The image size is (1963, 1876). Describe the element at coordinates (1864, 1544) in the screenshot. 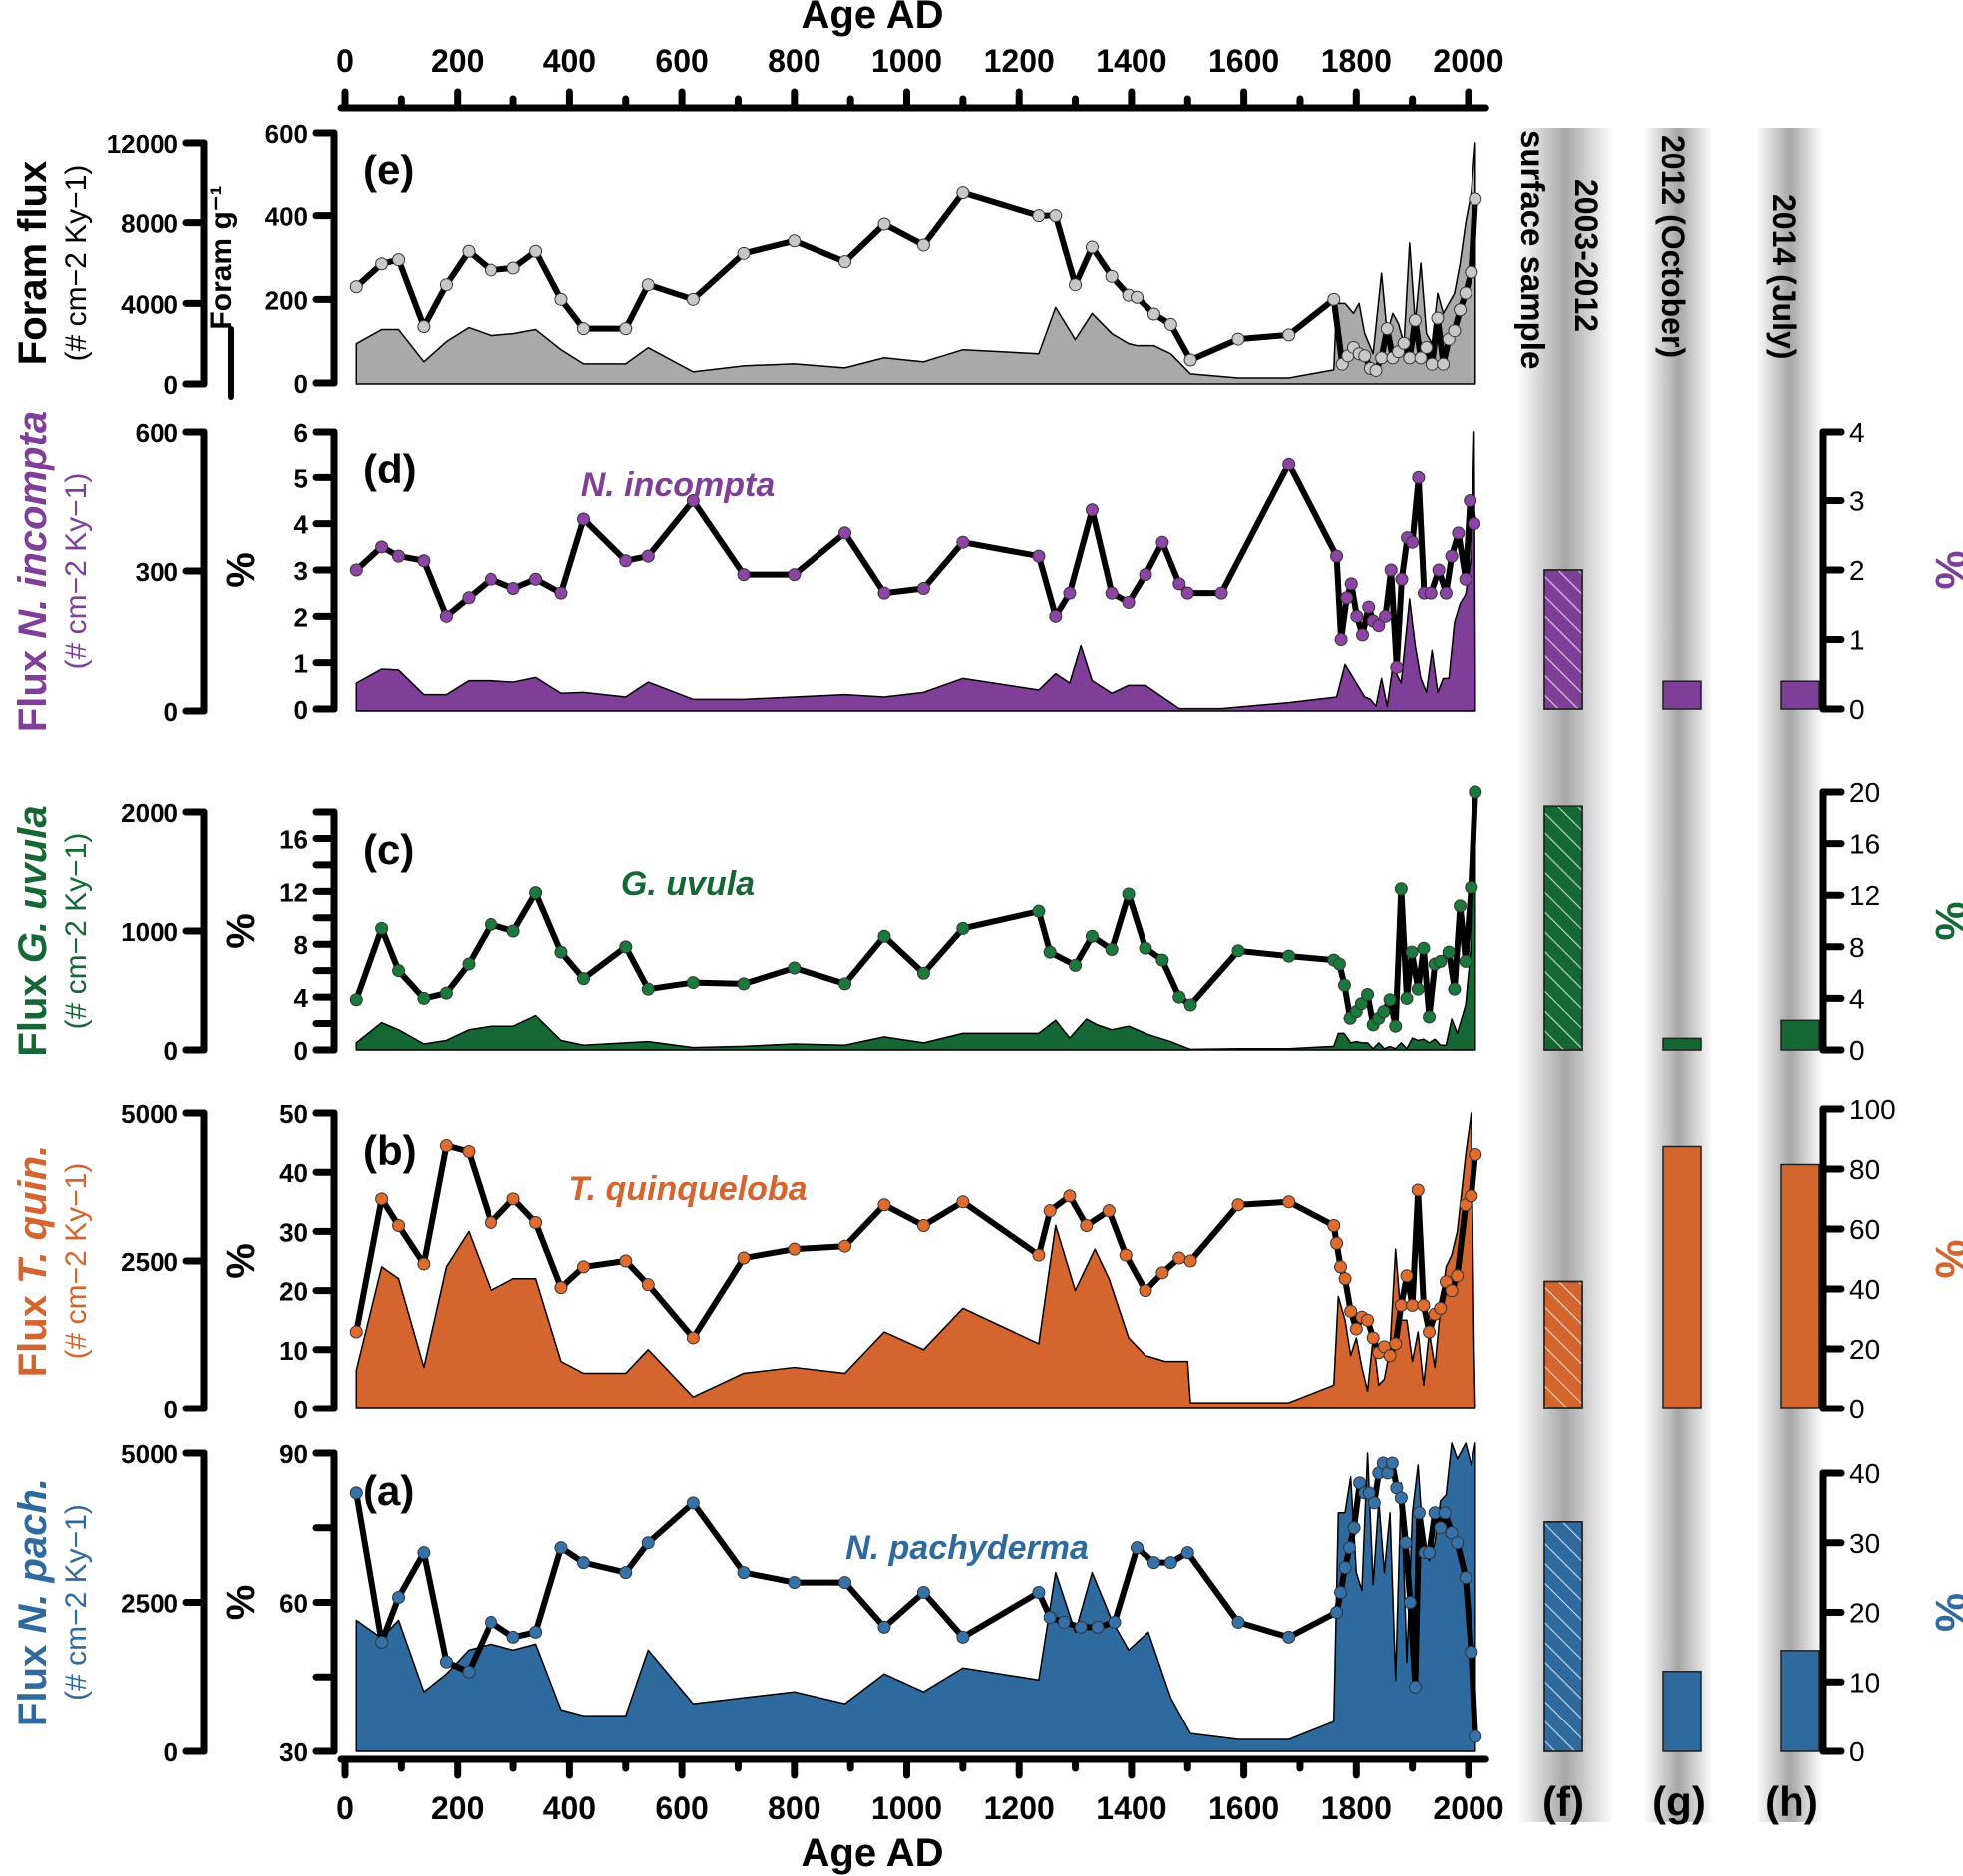

I see `y-tick-label: 30` at that location.